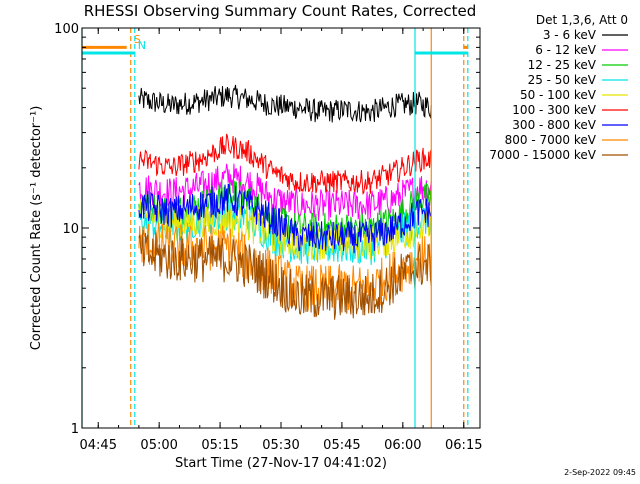 The width and height of the screenshot is (640, 484). I want to click on y-tick-label-1: 100, so click(66, 29).